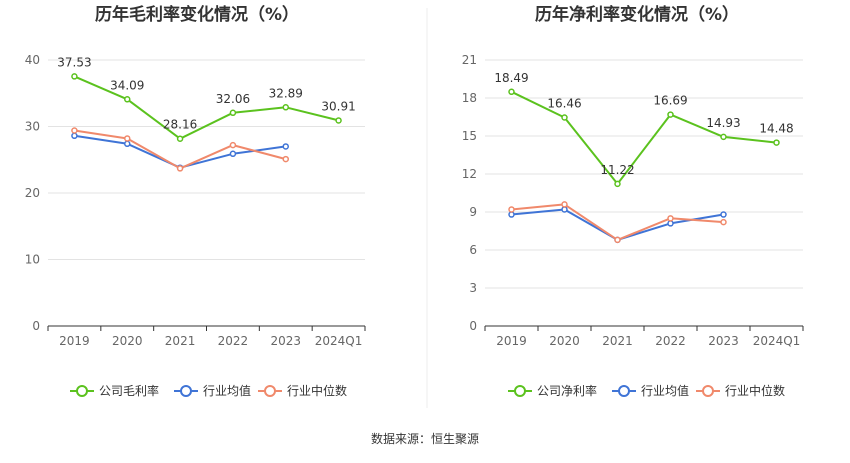  I want to click on data-label: 37.53, so click(74, 62).